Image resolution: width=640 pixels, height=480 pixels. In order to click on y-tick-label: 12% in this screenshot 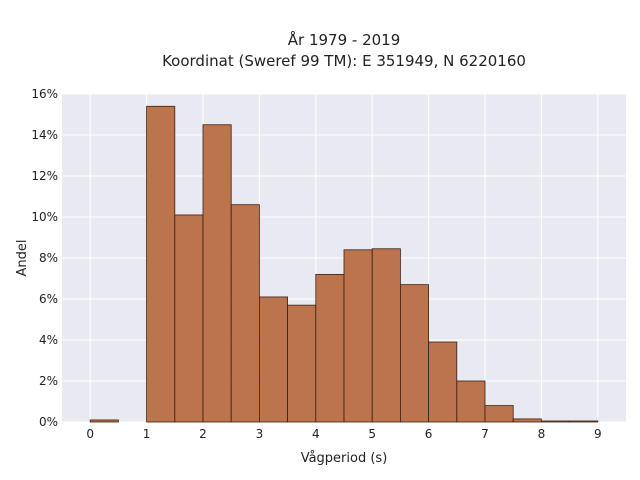, I will do `click(44, 176)`.